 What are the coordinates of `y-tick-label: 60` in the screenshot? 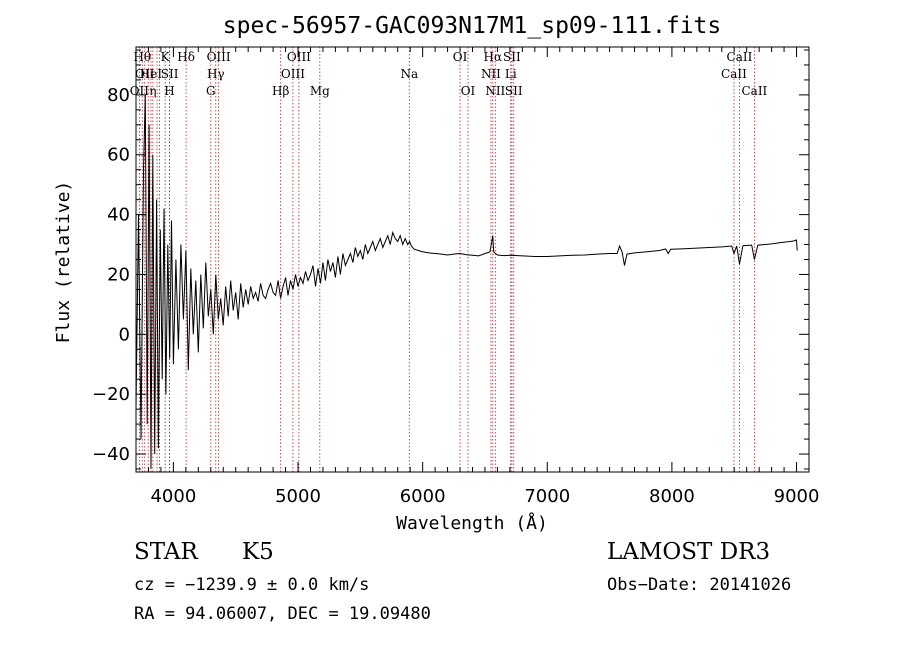 It's located at (118, 155).